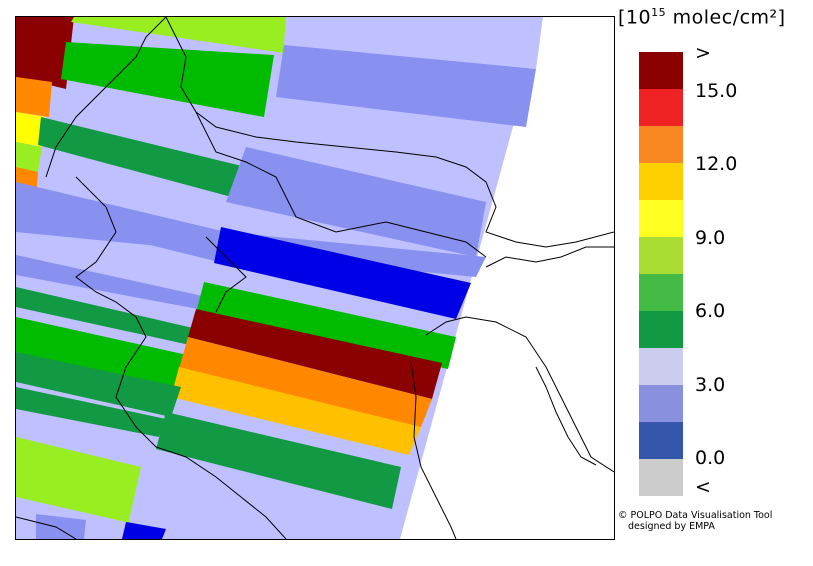 This screenshot has width=813, height=566. Describe the element at coordinates (413, 43) in the screenshot. I see `pixel-lavender-top` at that location.